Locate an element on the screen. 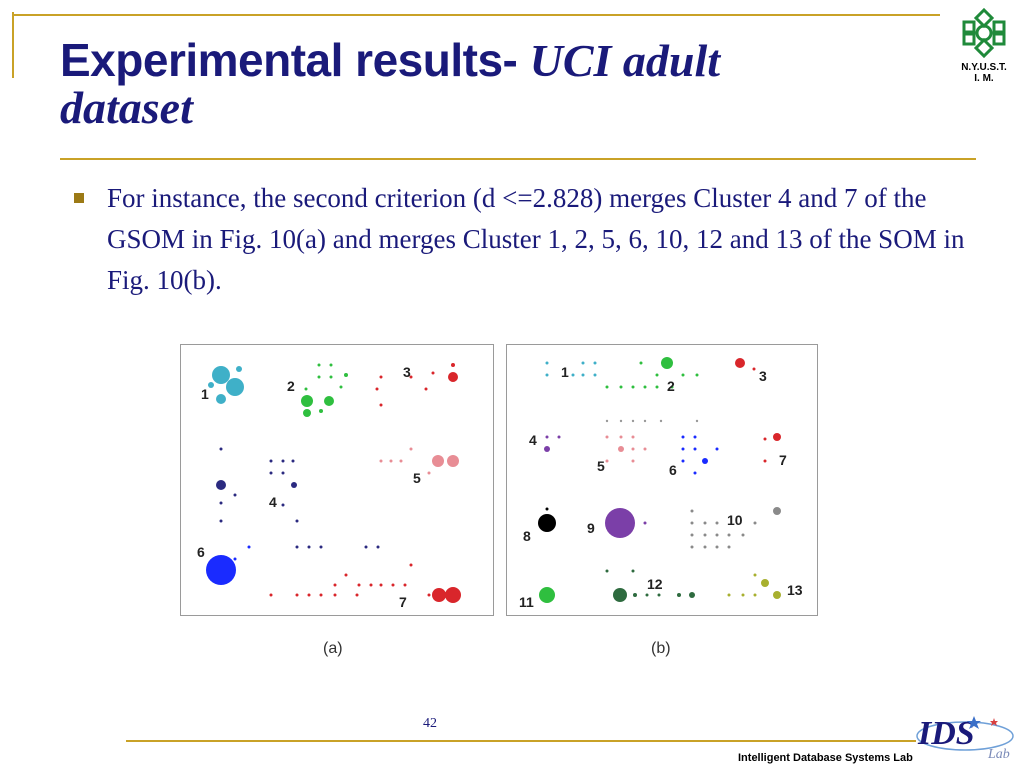  panel-b-label-9: 9 is located at coordinates (591, 528).